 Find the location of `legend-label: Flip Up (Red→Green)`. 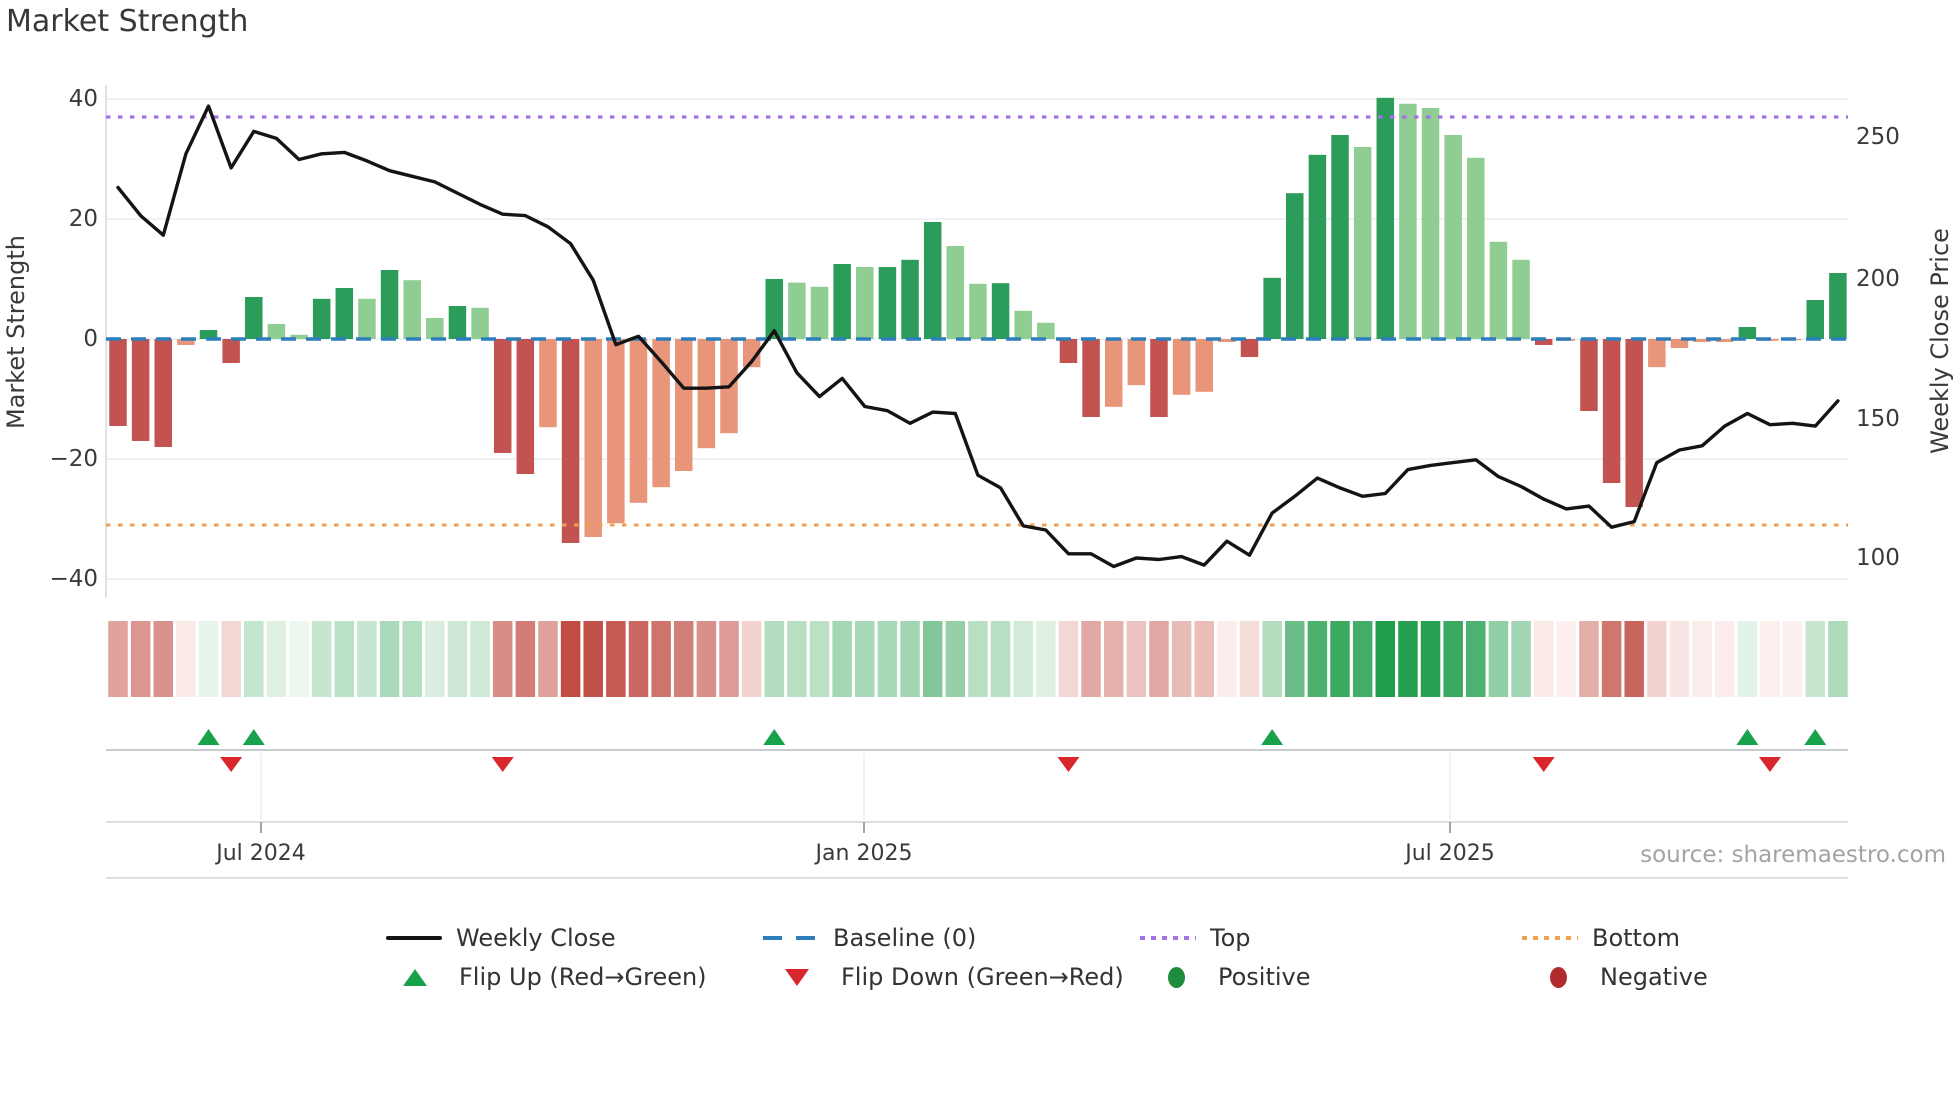

legend-label: Flip Up (Red→Green) is located at coordinates (583, 977).